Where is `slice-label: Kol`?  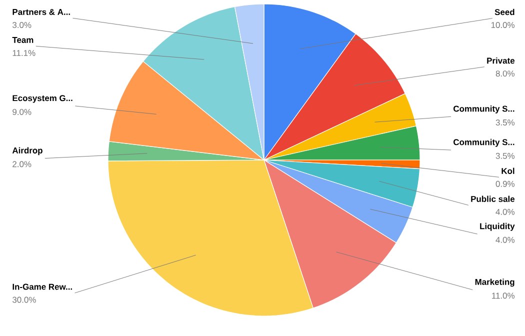 slice-label: Kol is located at coordinates (508, 171).